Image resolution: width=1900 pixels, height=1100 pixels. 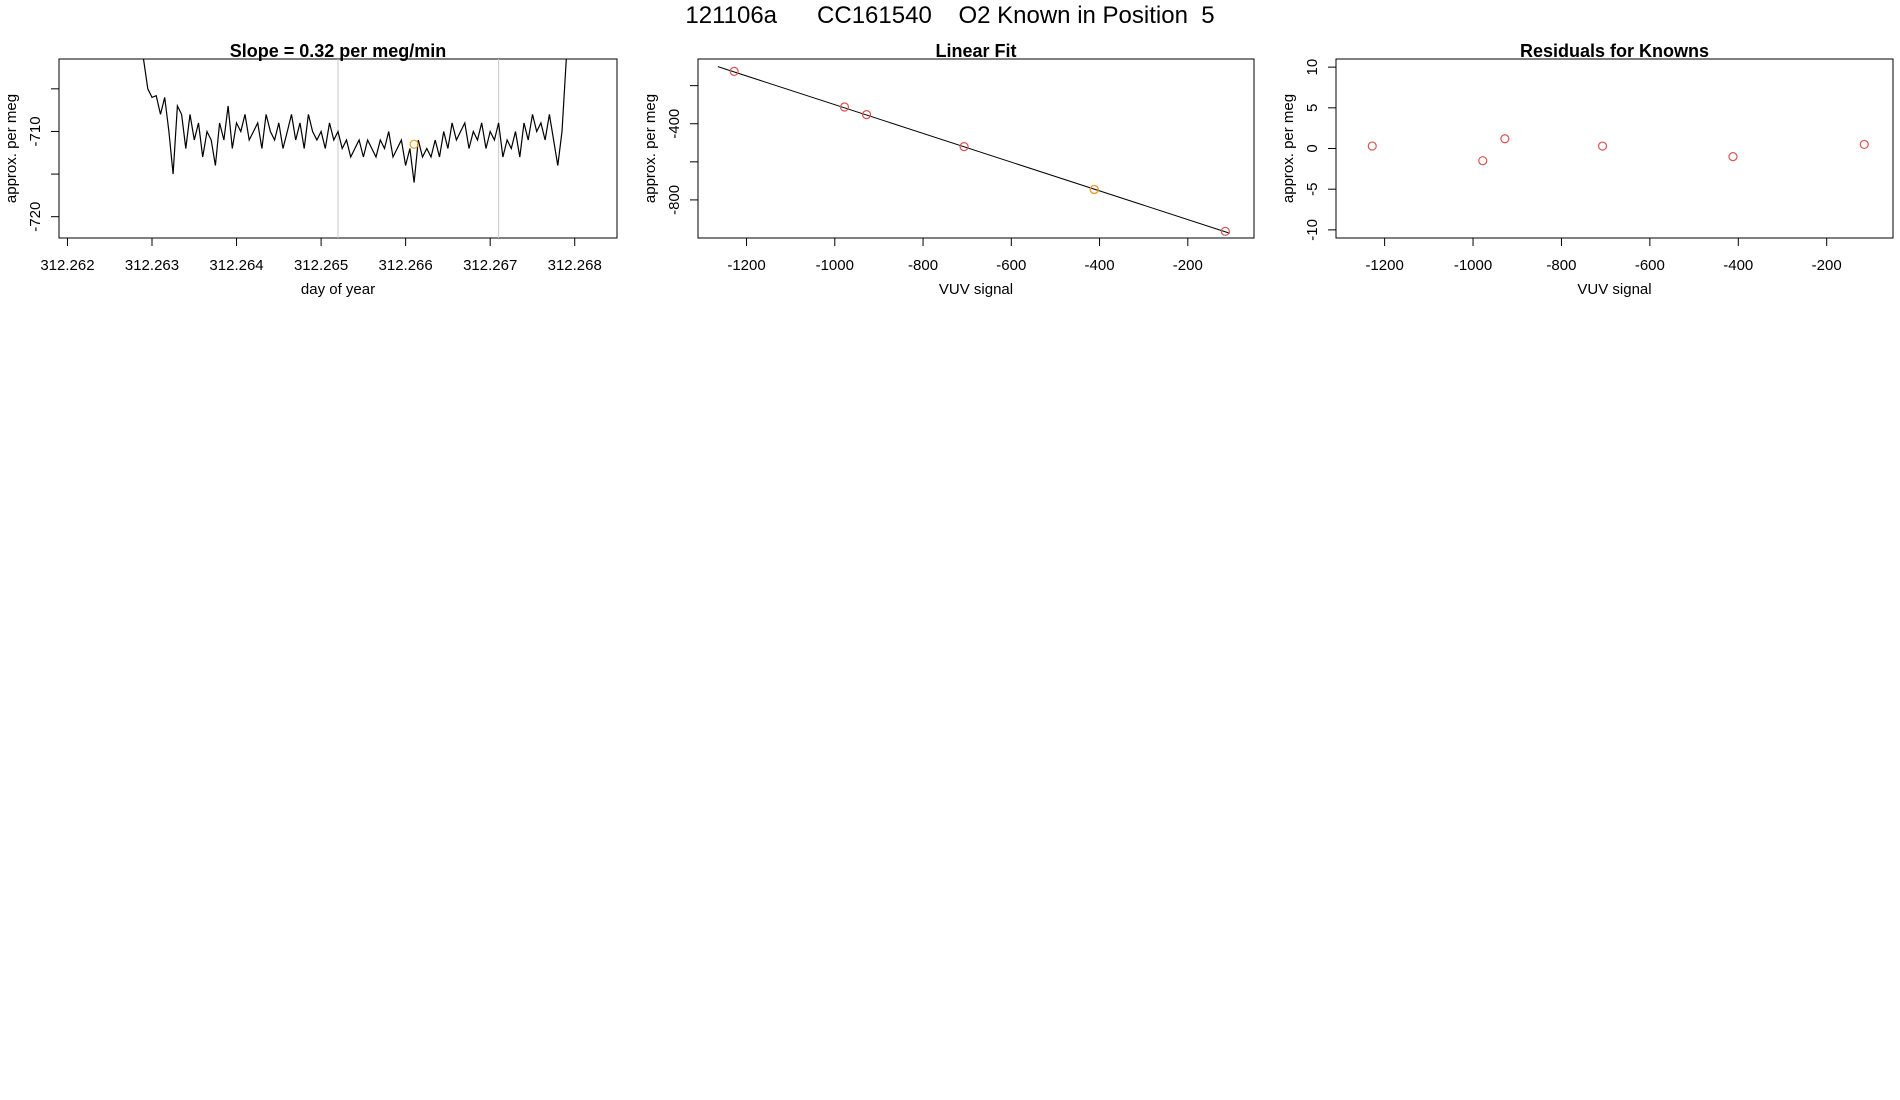 What do you see at coordinates (1614, 51) in the screenshot?
I see `panel-title-residuals: Residuals for Knowns` at bounding box center [1614, 51].